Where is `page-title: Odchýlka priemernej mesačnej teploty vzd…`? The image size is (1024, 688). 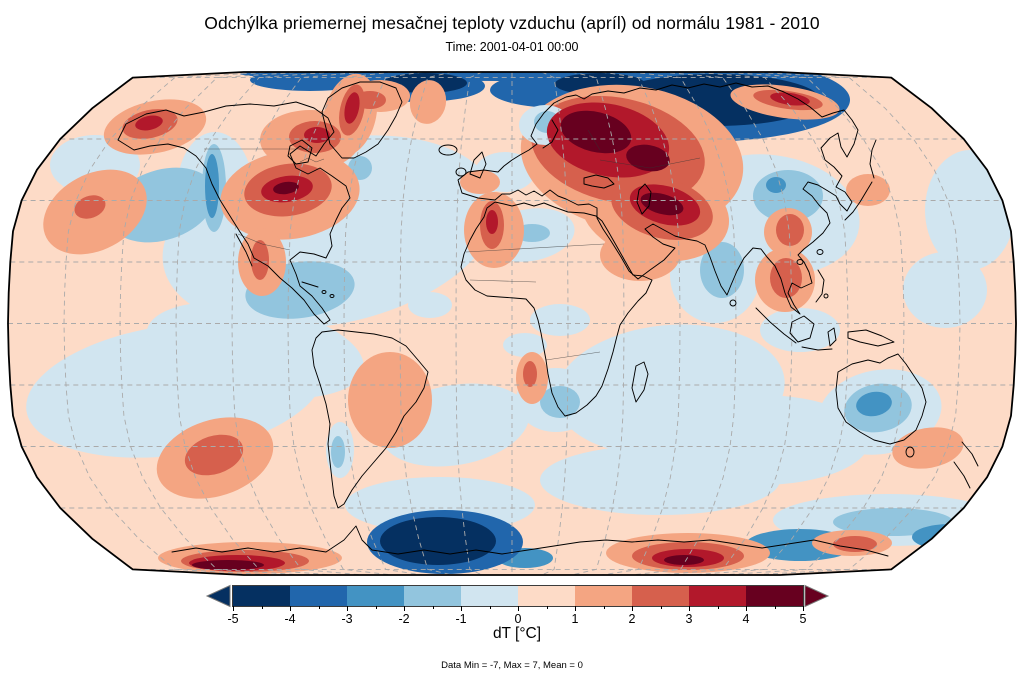 page-title: Odchýlka priemernej mesačnej teploty vzd… is located at coordinates (512, 23).